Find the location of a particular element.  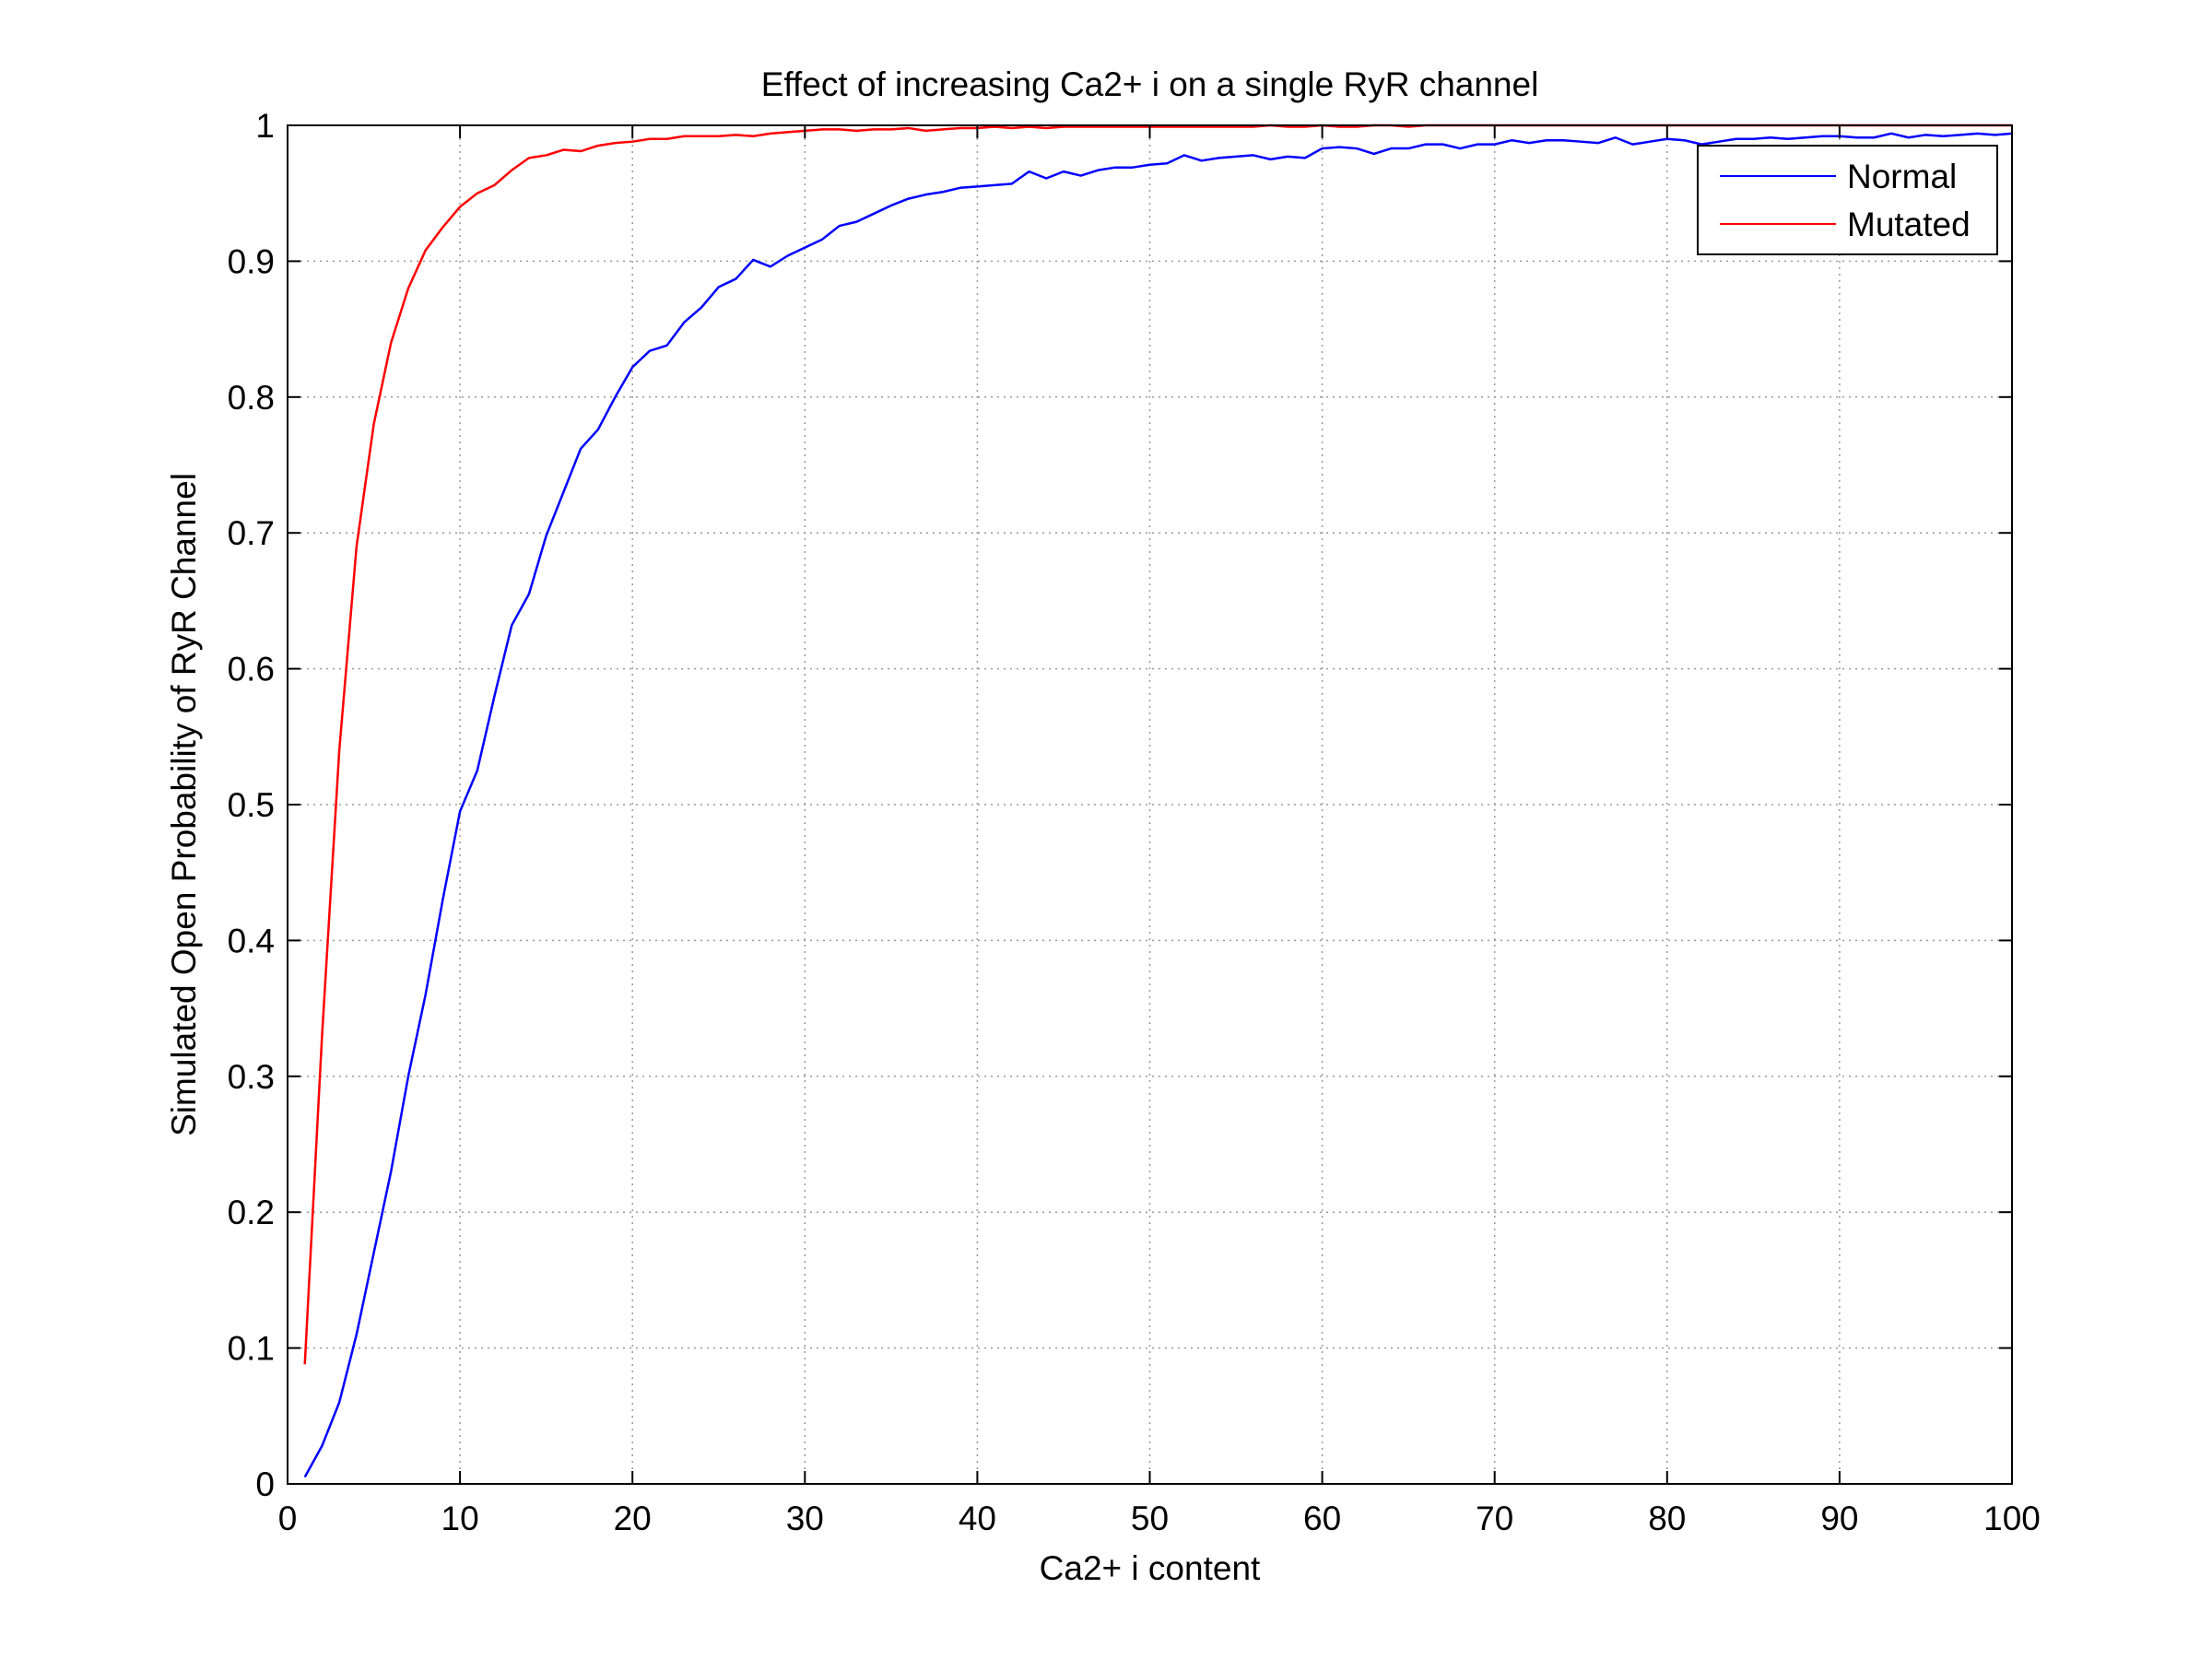

x-tick-label: 10 is located at coordinates (460, 1518).